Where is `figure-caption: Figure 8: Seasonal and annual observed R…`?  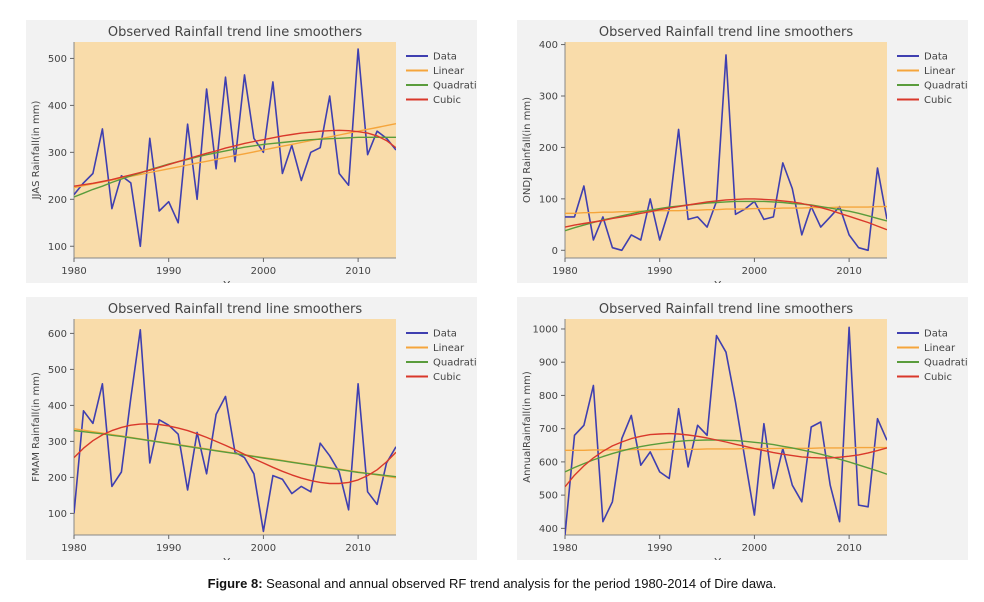 figure-caption: Figure 8: Seasonal and annual observed R… is located at coordinates (492, 583).